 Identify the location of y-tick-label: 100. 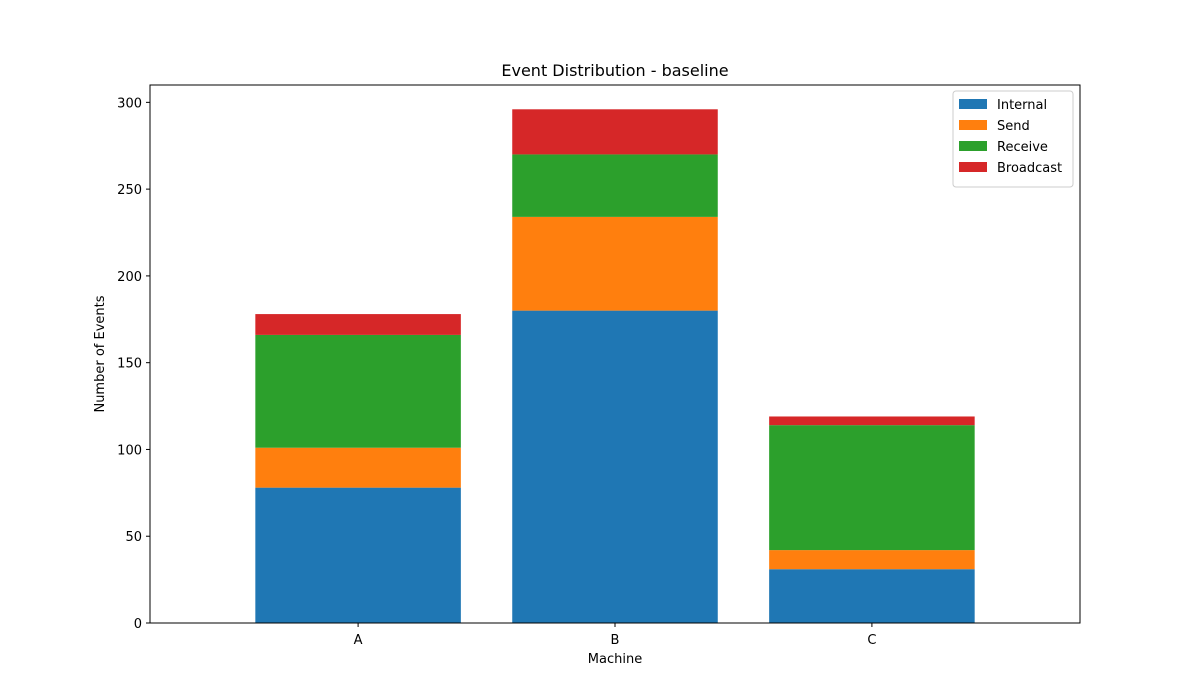
(129, 450).